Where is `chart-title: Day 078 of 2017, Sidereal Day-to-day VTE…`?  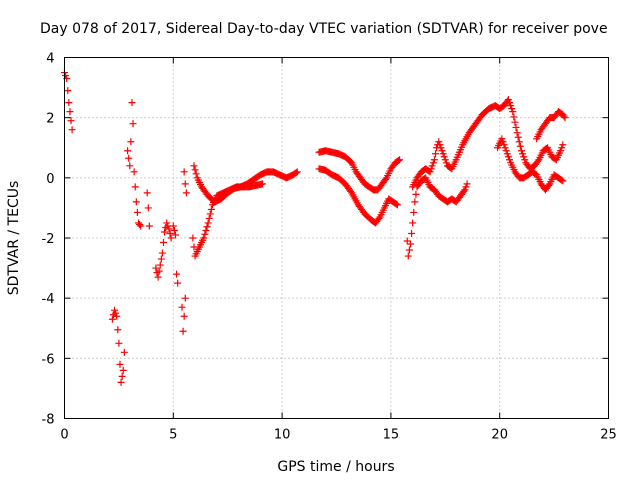
chart-title: Day 078 of 2017, Sidereal Day-to-day VTE… is located at coordinates (324, 29).